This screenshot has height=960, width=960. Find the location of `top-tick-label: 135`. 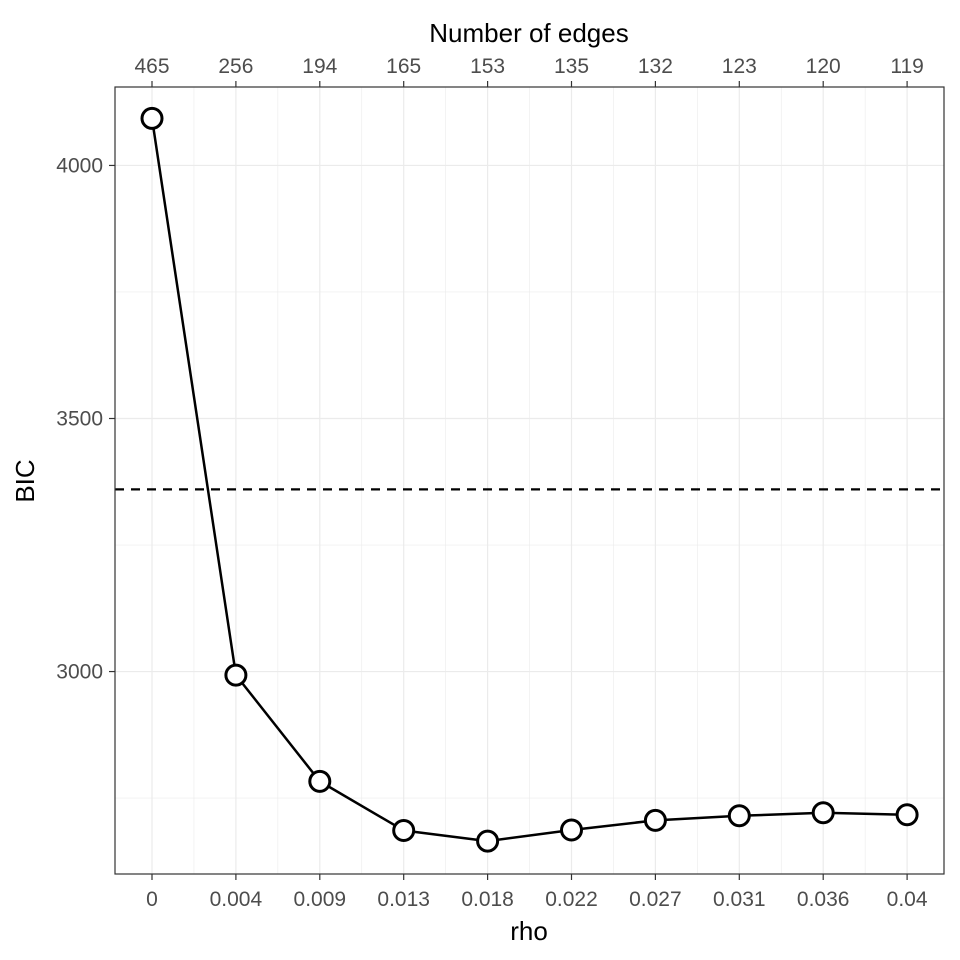

top-tick-label: 135 is located at coordinates (571, 66).